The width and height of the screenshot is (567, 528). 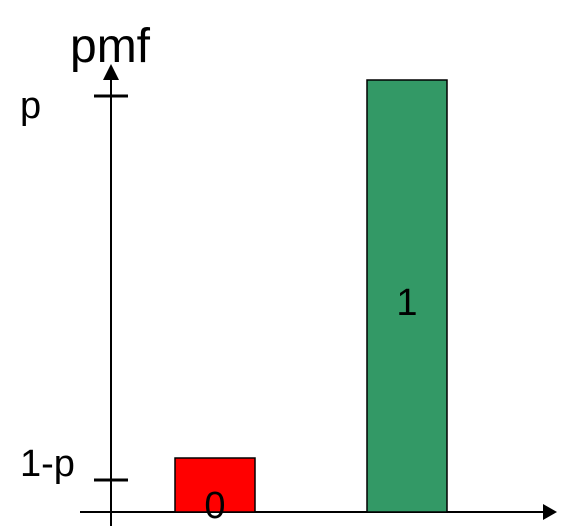 I want to click on y-axis-title: pmf, so click(x=110, y=46).